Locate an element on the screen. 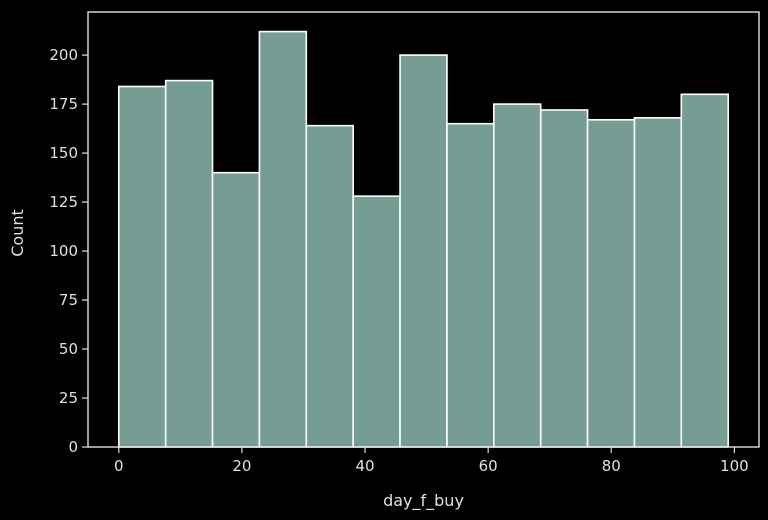 This screenshot has width=768, height=520. y-tick-label: 75 is located at coordinates (68, 300).